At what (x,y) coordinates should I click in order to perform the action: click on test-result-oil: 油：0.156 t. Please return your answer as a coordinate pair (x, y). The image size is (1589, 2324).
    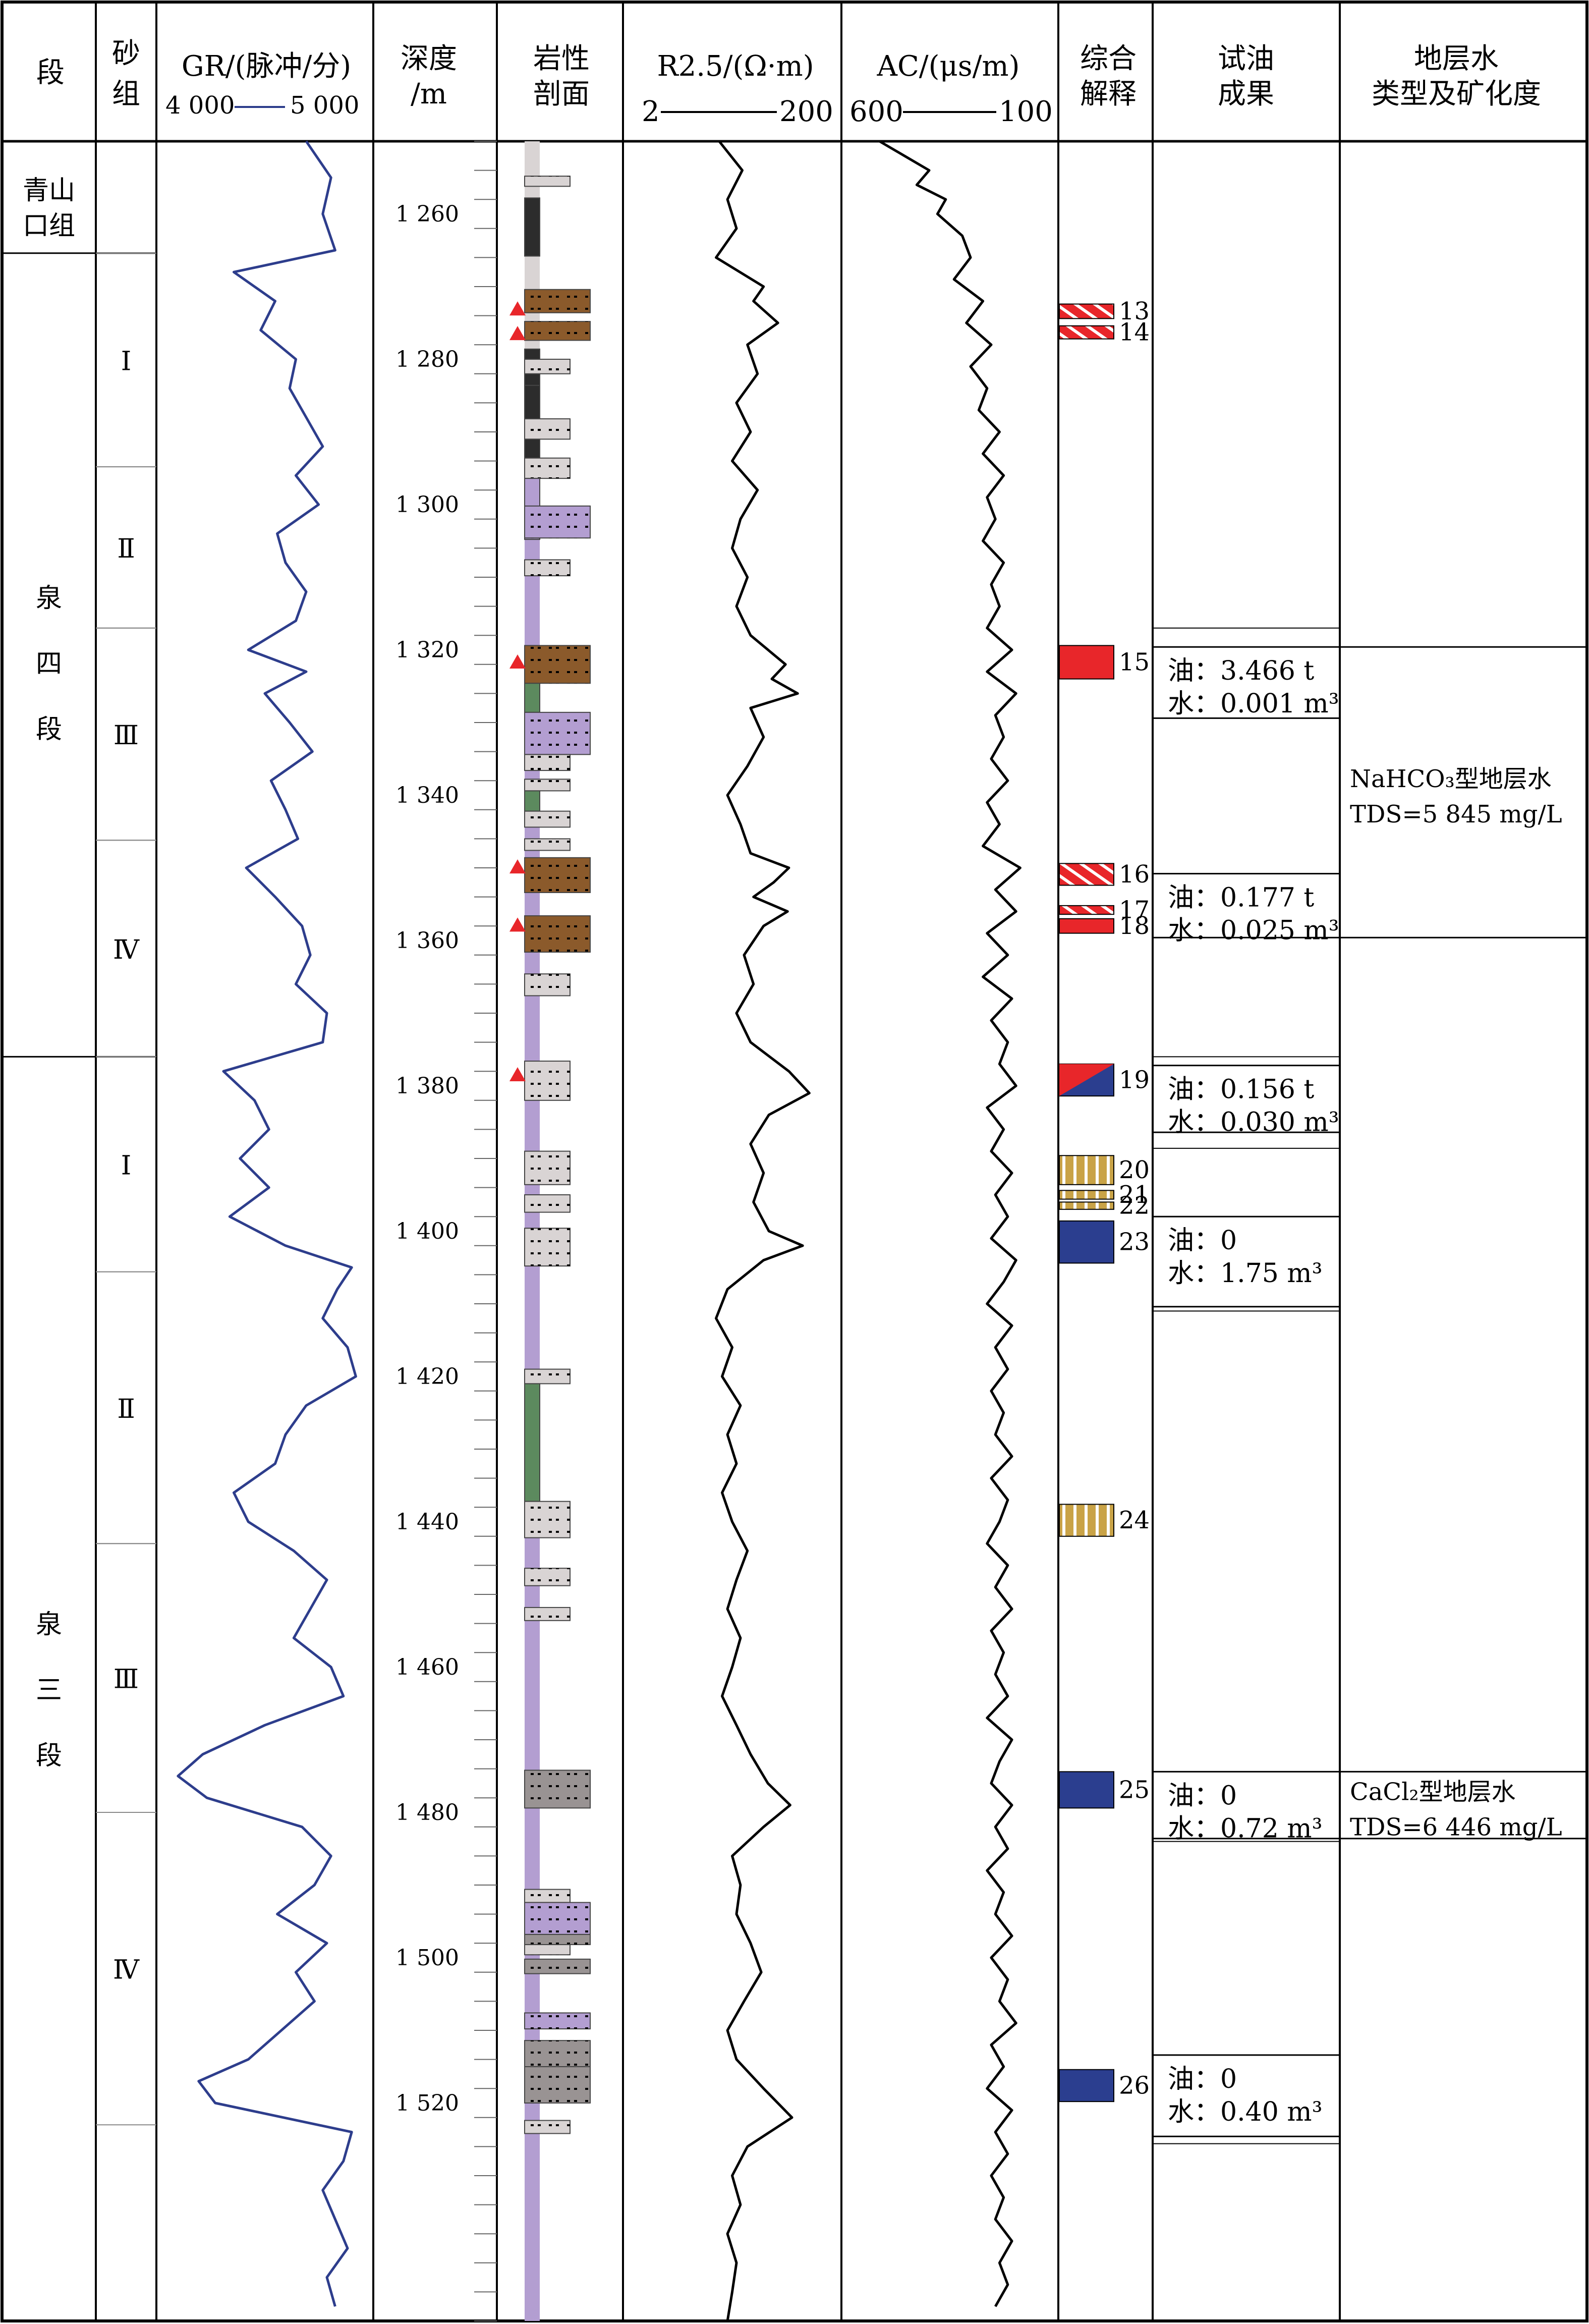
    Looking at the image, I should click on (1241, 1090).